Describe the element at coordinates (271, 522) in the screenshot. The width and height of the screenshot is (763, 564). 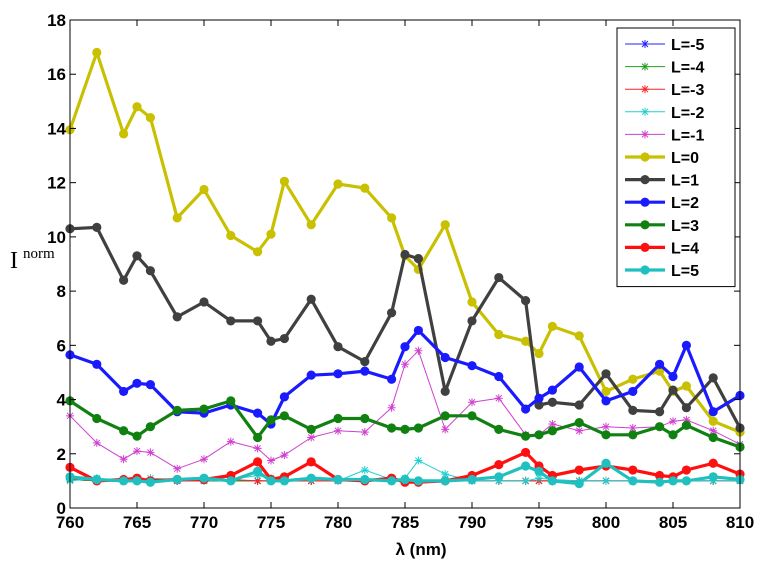
I see `x-tick-label: 775` at that location.